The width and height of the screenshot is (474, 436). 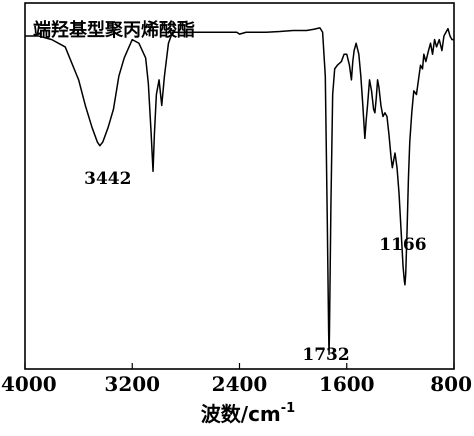 I want to click on peak-label: 3442, so click(x=107, y=179).